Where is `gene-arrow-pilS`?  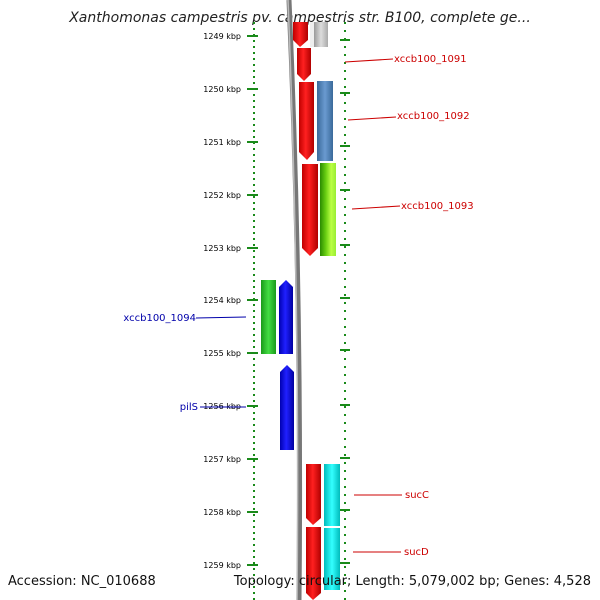 gene-arrow-pilS is located at coordinates (287, 407).